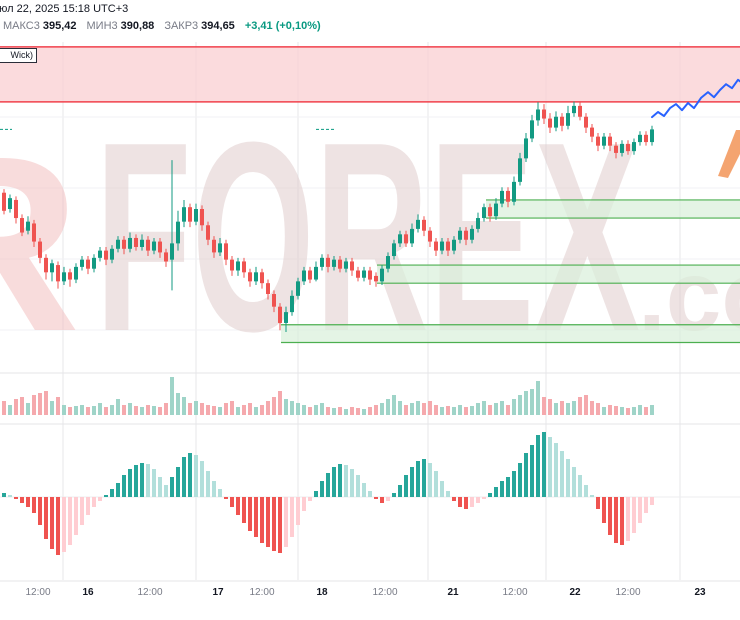 The image size is (740, 620). Describe the element at coordinates (18, 55) in the screenshot. I see `wick-annotation-label: Wick)` at that location.